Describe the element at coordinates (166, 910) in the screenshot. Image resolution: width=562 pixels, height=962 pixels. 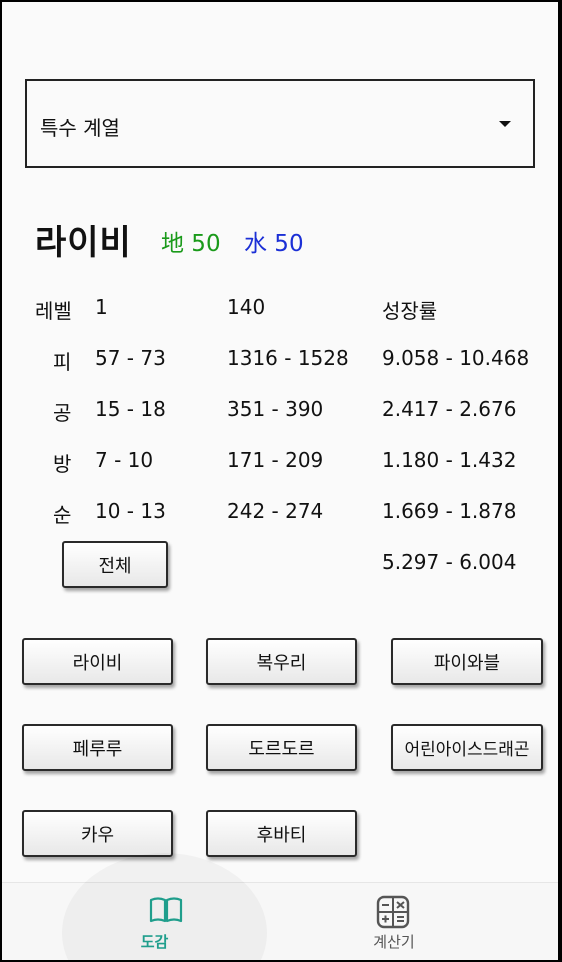
I see `book-icon` at that location.